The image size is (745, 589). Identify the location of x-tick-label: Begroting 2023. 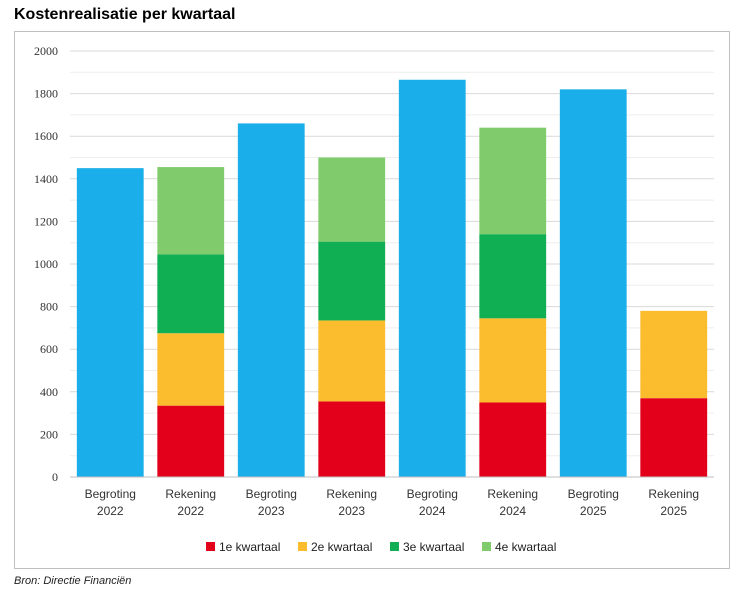
(271, 502).